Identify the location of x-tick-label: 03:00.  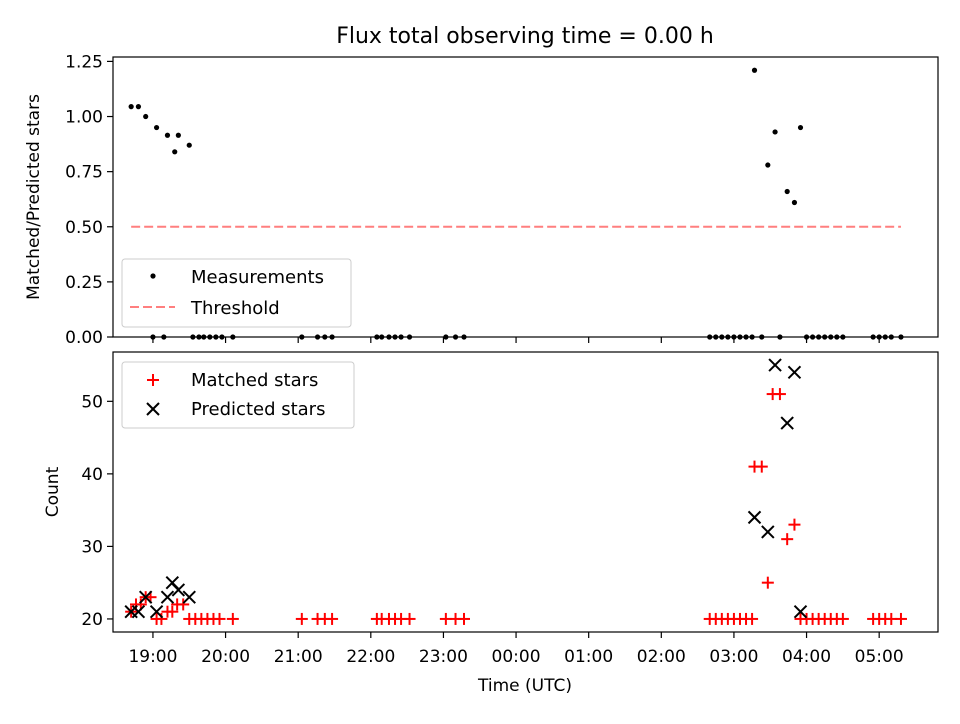
(733, 657).